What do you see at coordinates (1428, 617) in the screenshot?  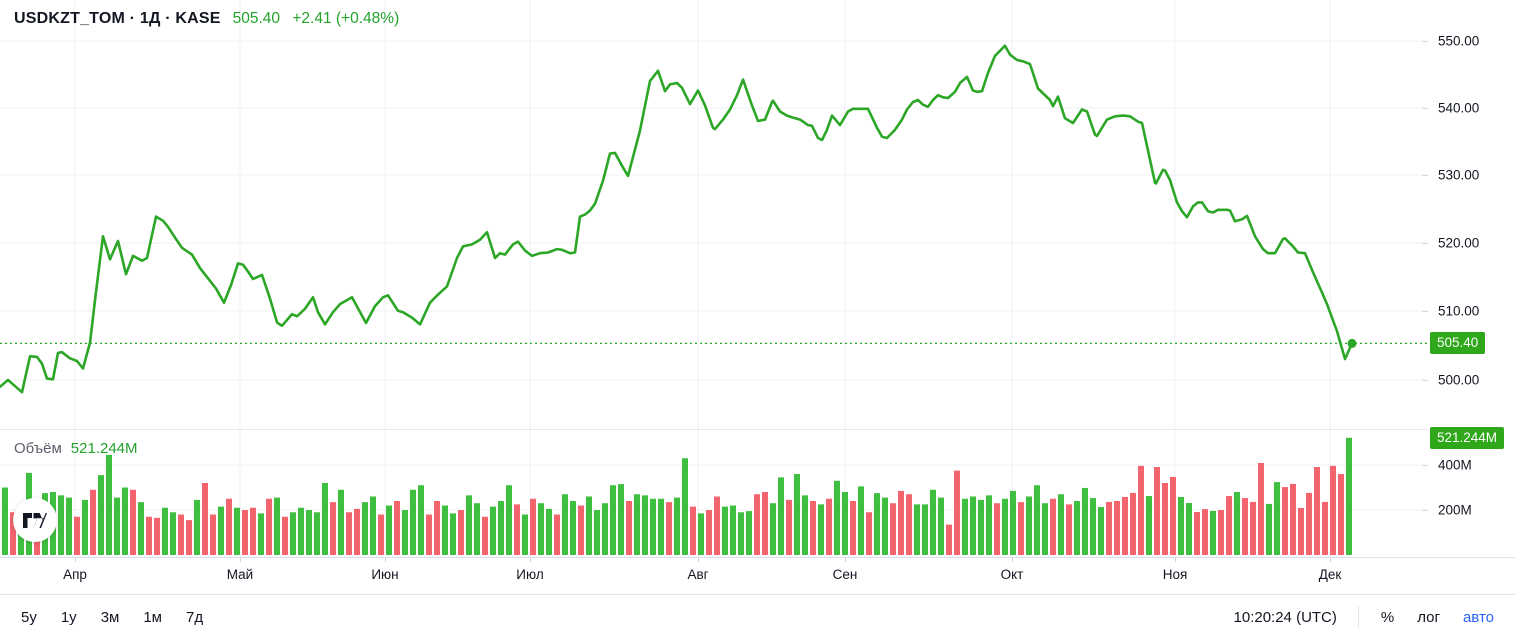 I see `log-scale-button: лог` at bounding box center [1428, 617].